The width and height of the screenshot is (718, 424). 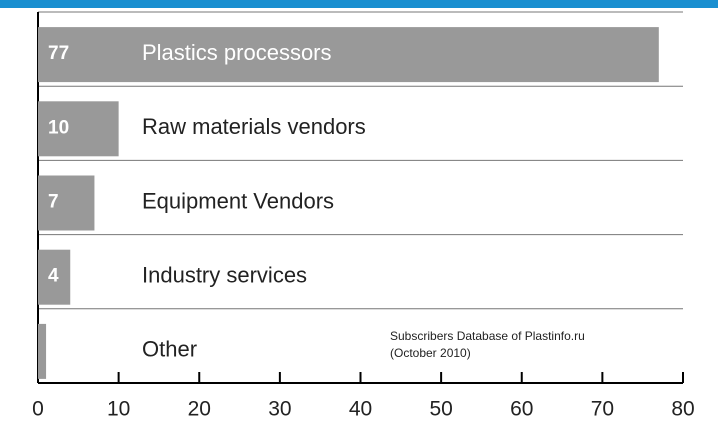 I want to click on category-label: Equipment Vendors, so click(x=238, y=200).